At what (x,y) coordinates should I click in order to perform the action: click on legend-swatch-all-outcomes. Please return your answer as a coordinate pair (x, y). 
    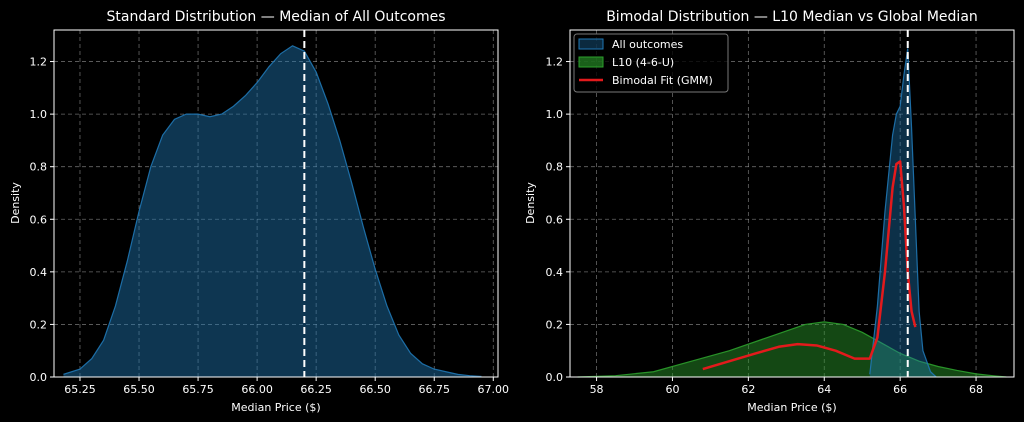
    Looking at the image, I should click on (591, 44).